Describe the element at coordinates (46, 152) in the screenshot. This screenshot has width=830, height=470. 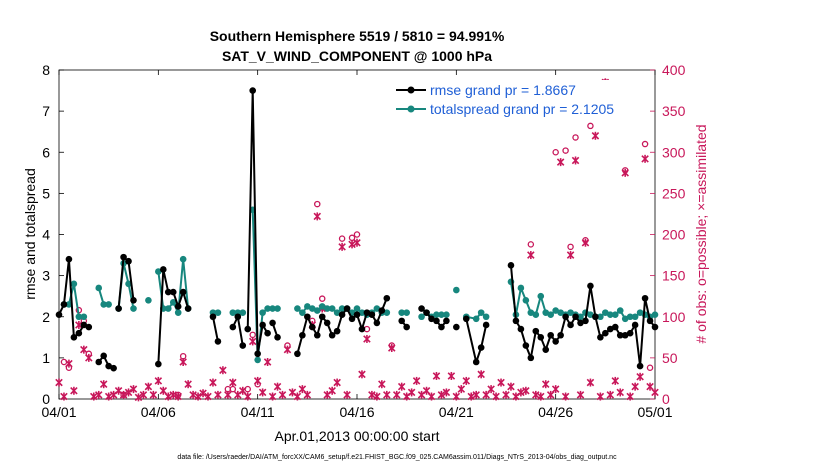
I see `y-tick-left-label: 6` at that location.